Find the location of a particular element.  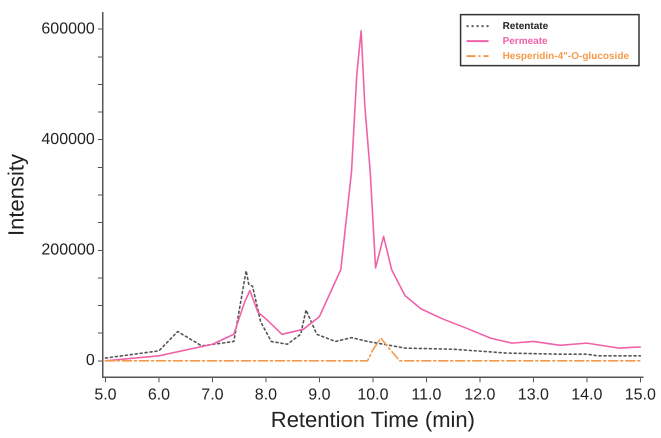

x-tick-label: 8.0 is located at coordinates (266, 395).